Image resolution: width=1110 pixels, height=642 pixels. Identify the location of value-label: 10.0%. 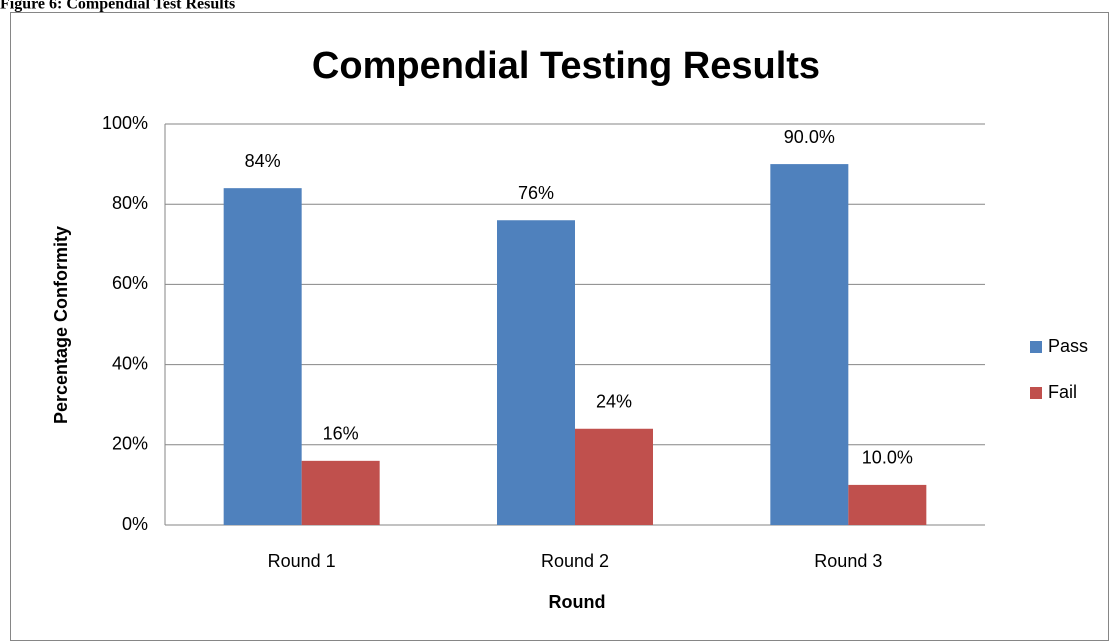
(887, 458).